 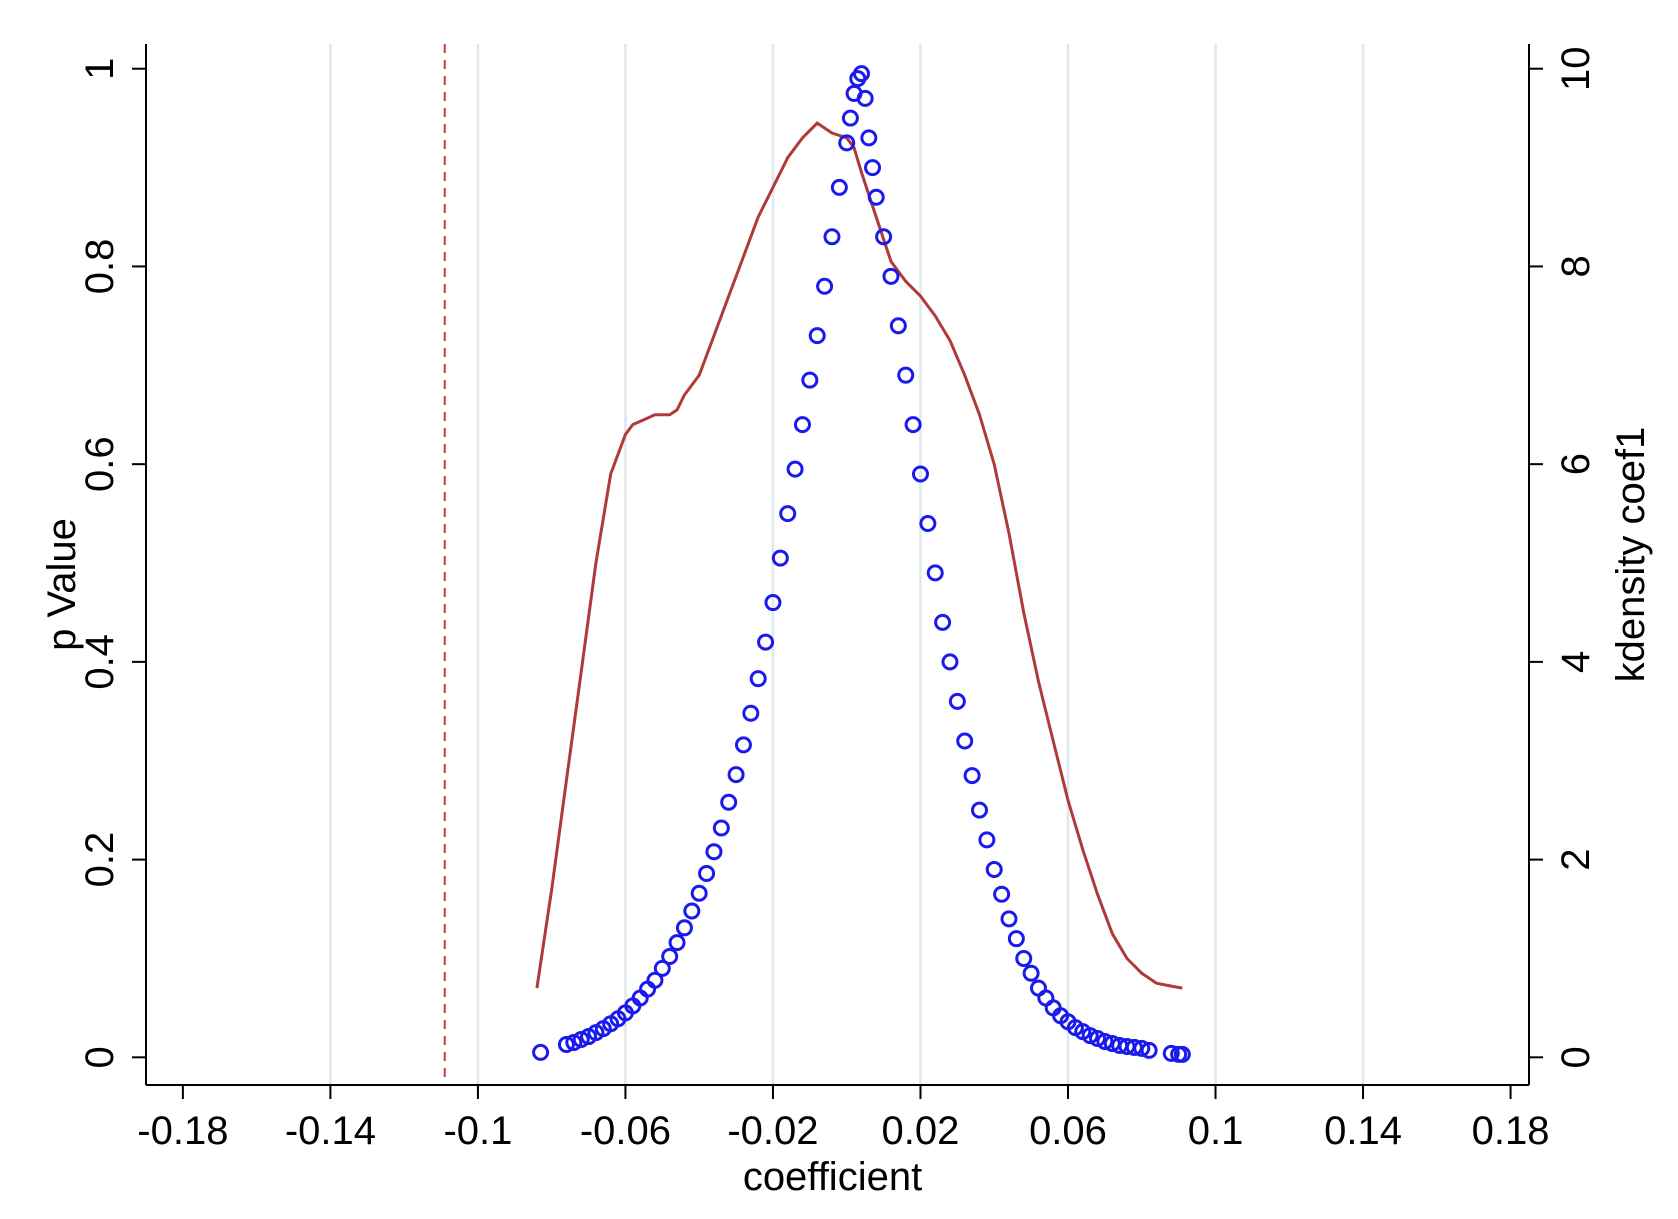 What do you see at coordinates (1216, 1131) in the screenshot?
I see `x-tick-label: 0.1` at bounding box center [1216, 1131].